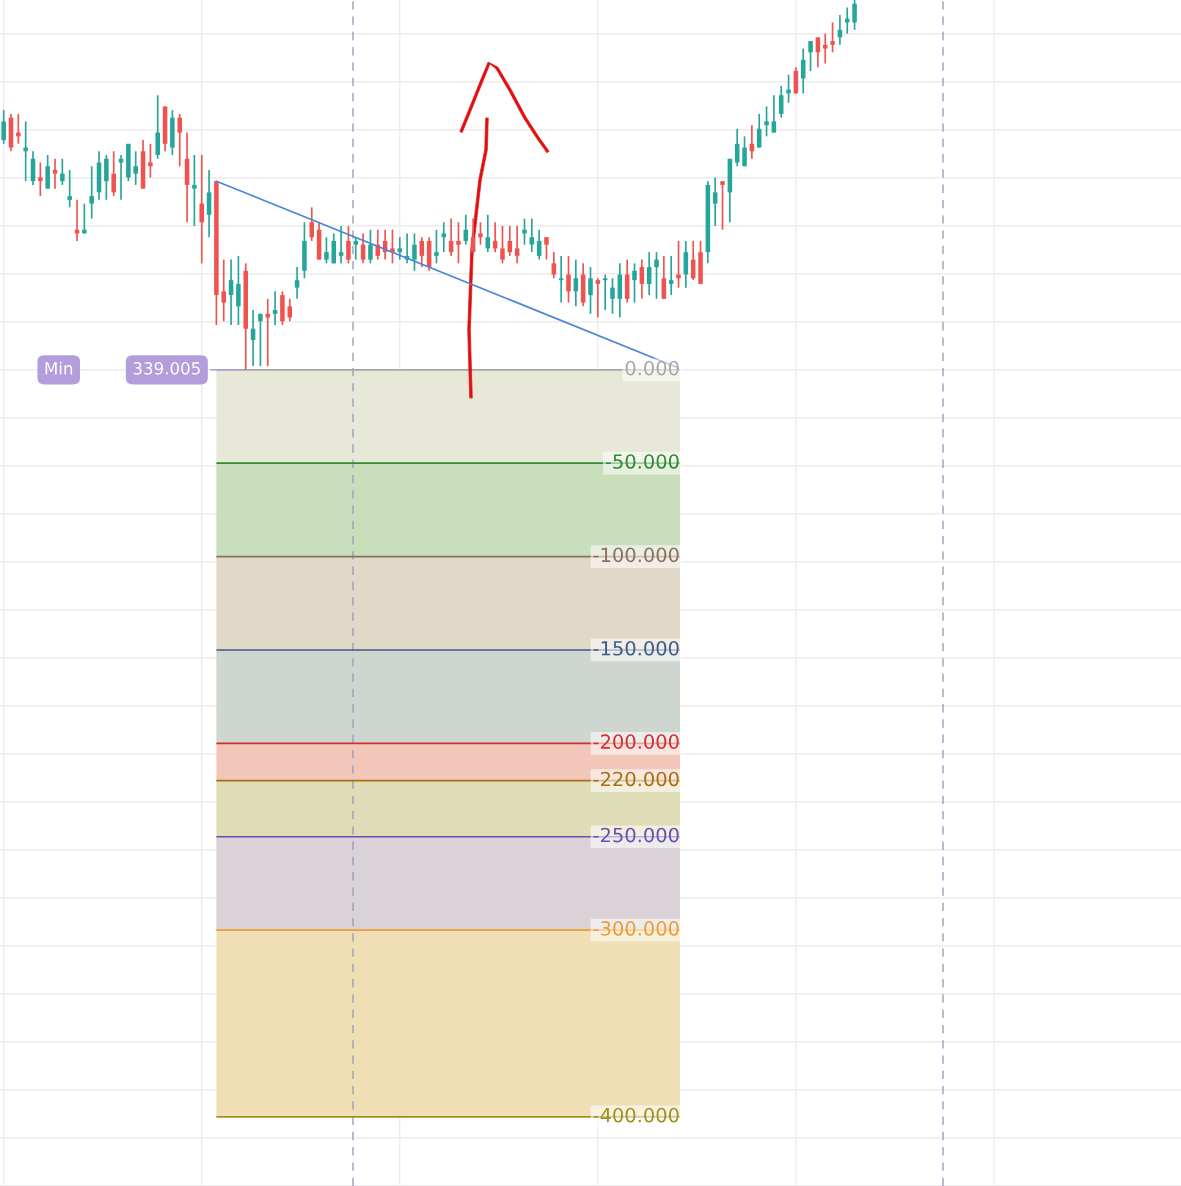 The image size is (1181, 1186). What do you see at coordinates (636, 928) in the screenshot?
I see `y-tick-label: -300.000` at bounding box center [636, 928].